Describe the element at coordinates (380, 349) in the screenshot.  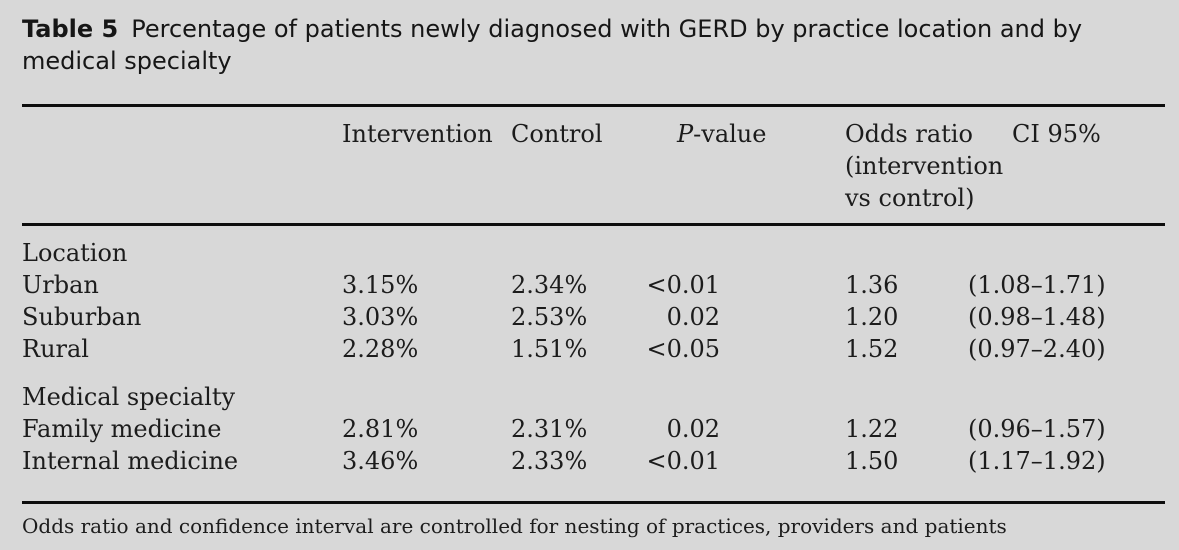
I see `cell-intervention: 2.28%` at that location.